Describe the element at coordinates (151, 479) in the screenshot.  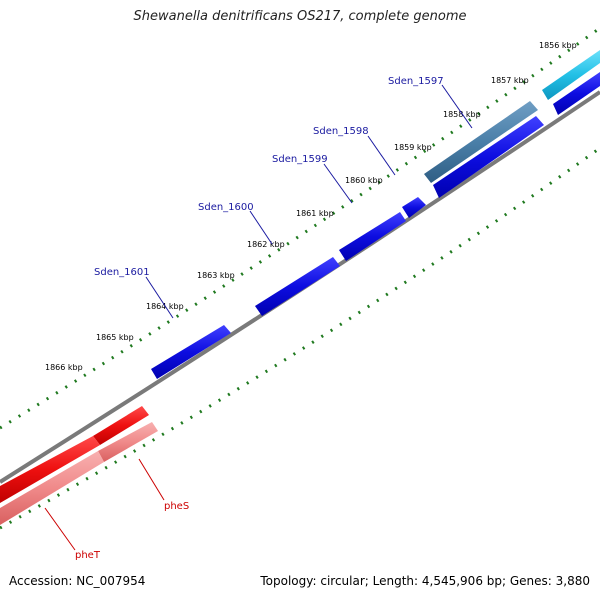
I see `leader-line-pheS` at that location.